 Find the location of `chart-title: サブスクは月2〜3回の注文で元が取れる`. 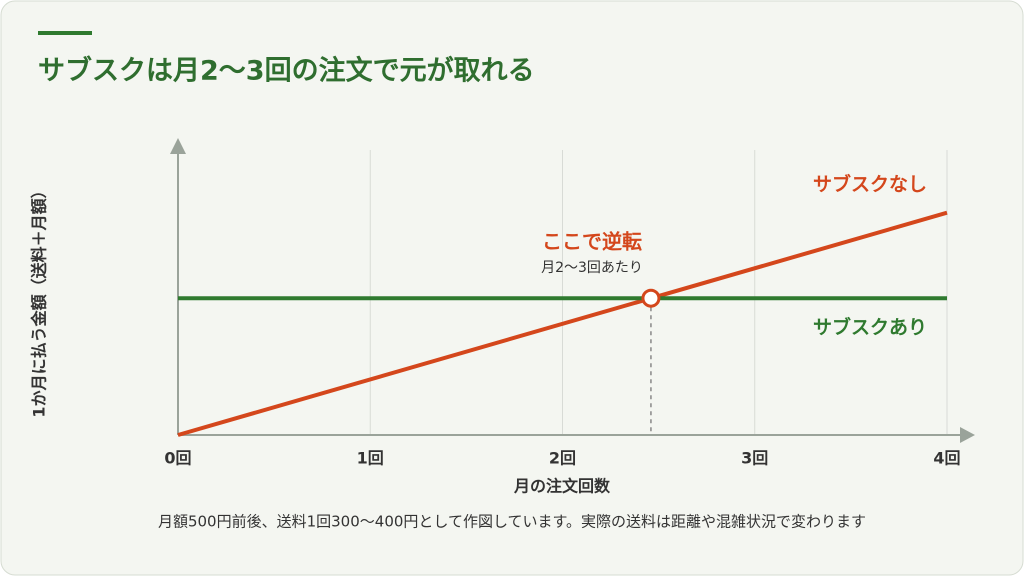

chart-title: サブスクは月2〜3回の注文で元が取れる is located at coordinates (286, 71).